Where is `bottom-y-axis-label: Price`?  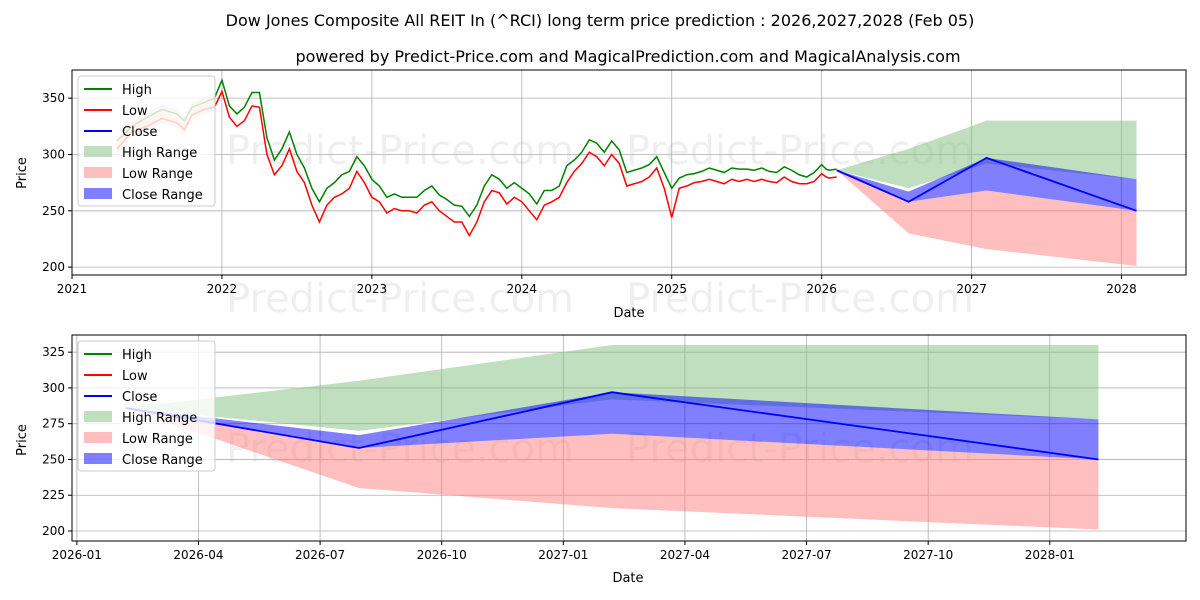
bottom-y-axis-label: Price is located at coordinates (22, 440).